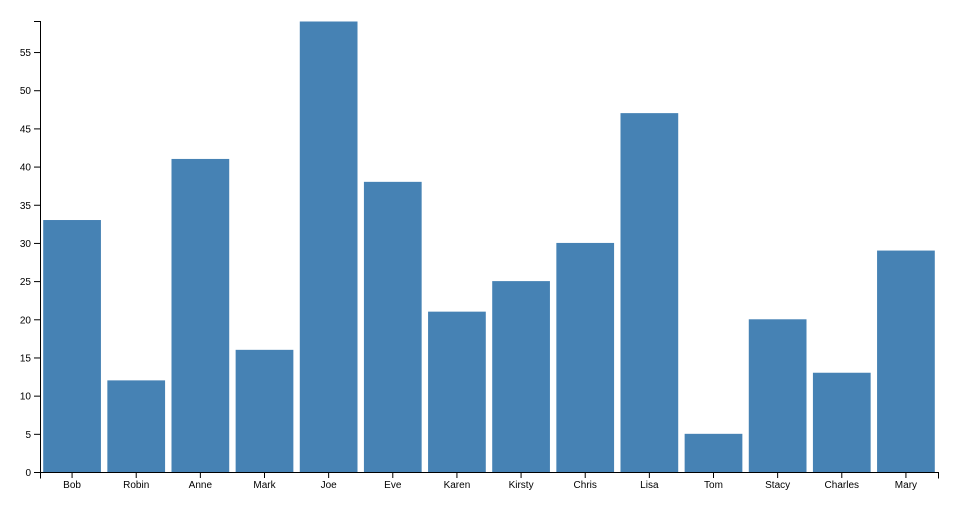 The height and width of the screenshot is (512, 959). Describe the element at coordinates (201, 485) in the screenshot. I see `x-tick-label: Anne` at that location.